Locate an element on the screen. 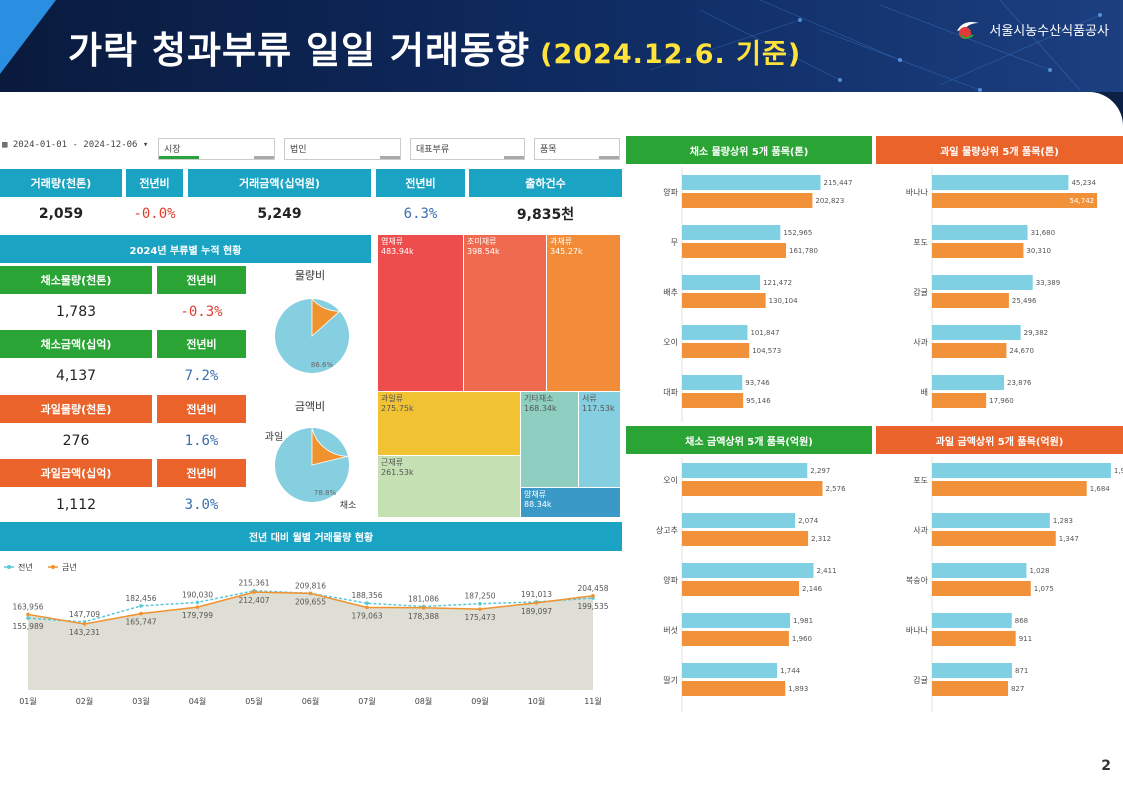  treemap-cell: 조미채류 398.54k is located at coordinates (505, 313).